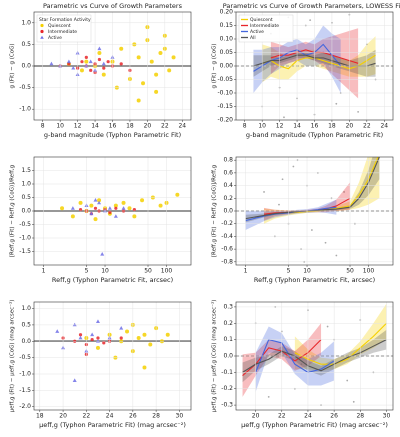 Image resolution: width=400 pixels, height=437 pixels. Describe the element at coordinates (26, 197) in the screenshot. I see `y-tick-label: 0.5` at that location.